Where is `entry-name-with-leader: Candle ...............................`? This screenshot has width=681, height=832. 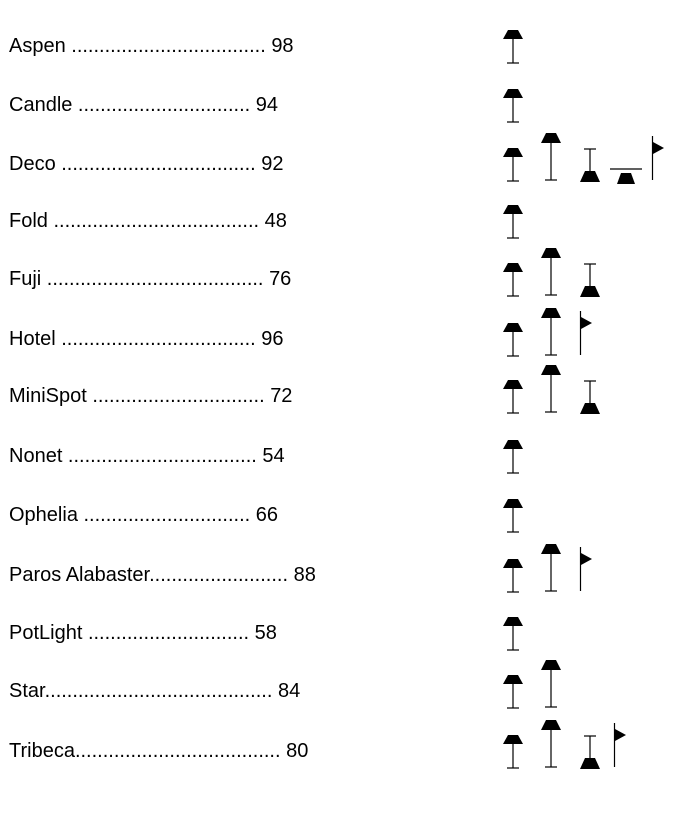 entry-name-with-leader: Candle ............................... is located at coordinates (130, 105).